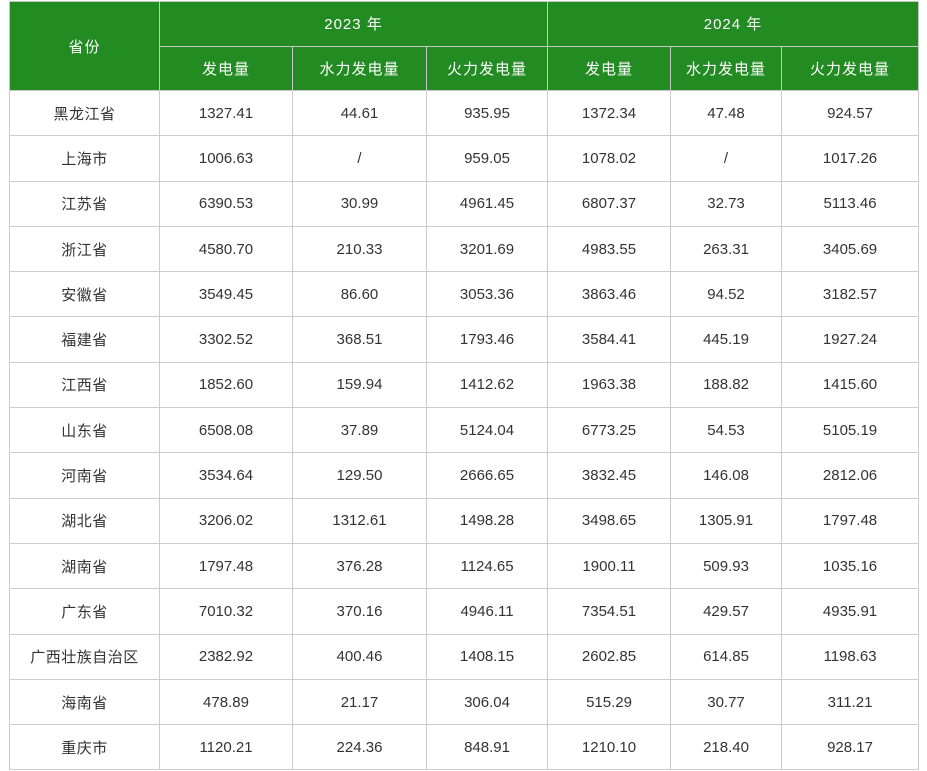 The height and width of the screenshot is (771, 927). What do you see at coordinates (84, 203) in the screenshot?
I see `province-cell: 江苏省` at bounding box center [84, 203].